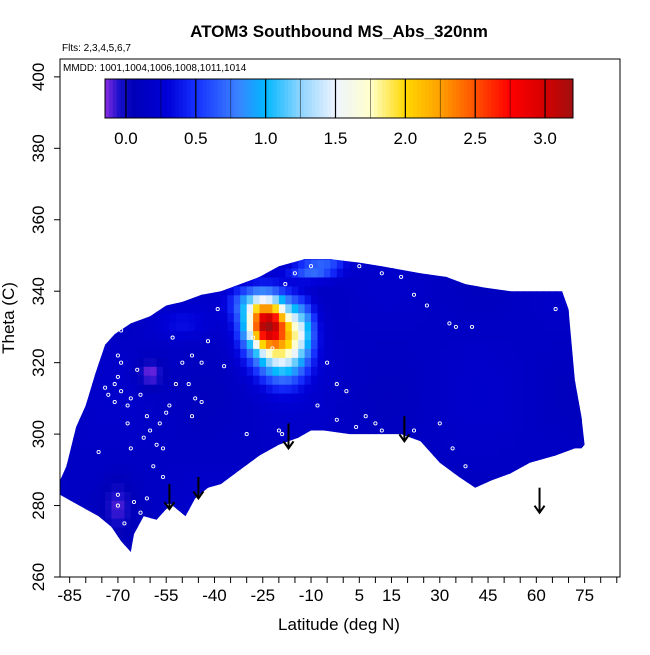  I want to click on x-tick-label: -10, so click(311, 595).